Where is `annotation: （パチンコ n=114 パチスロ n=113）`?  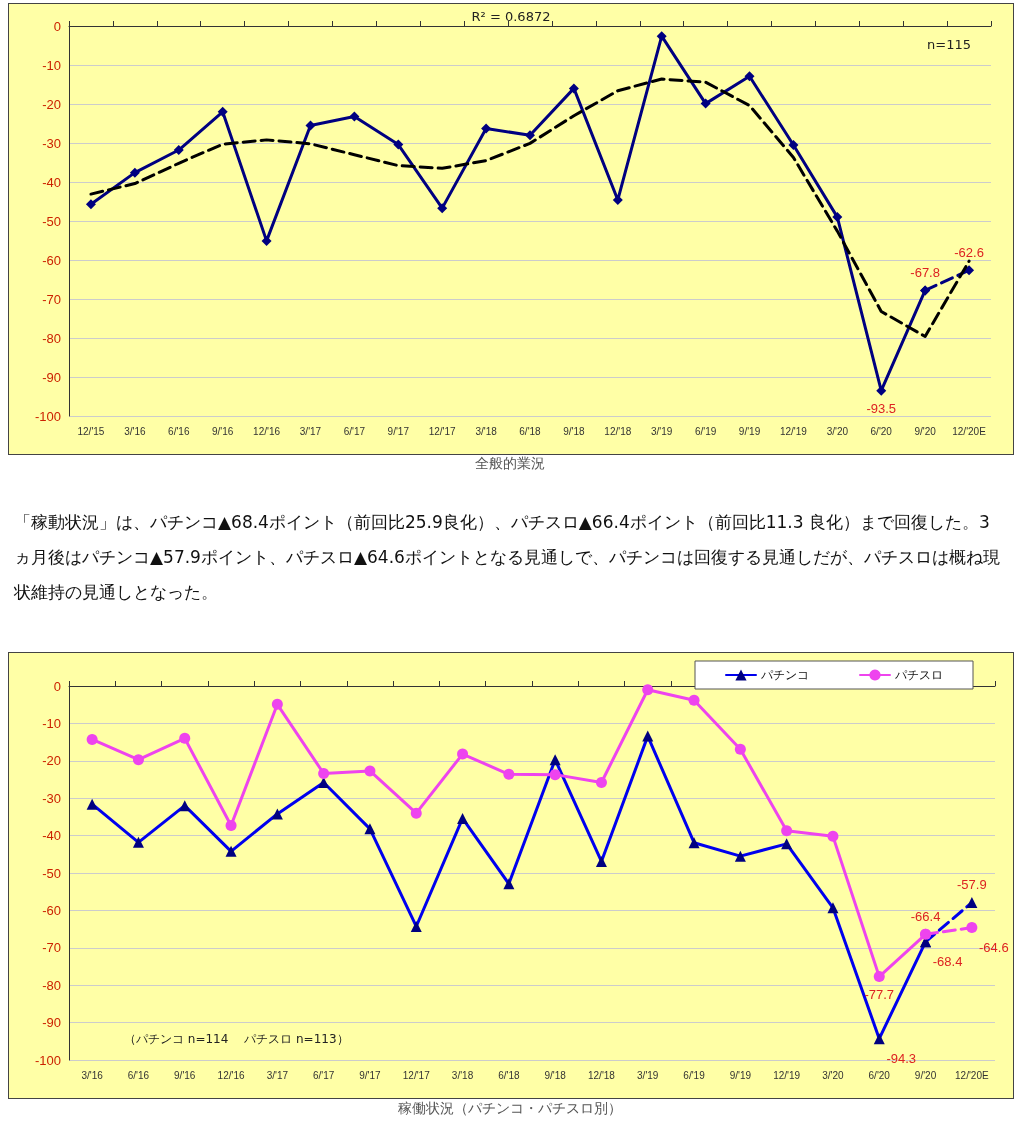 annotation: （パチンコ n=114 パチスロ n=113） is located at coordinates (236, 1039).